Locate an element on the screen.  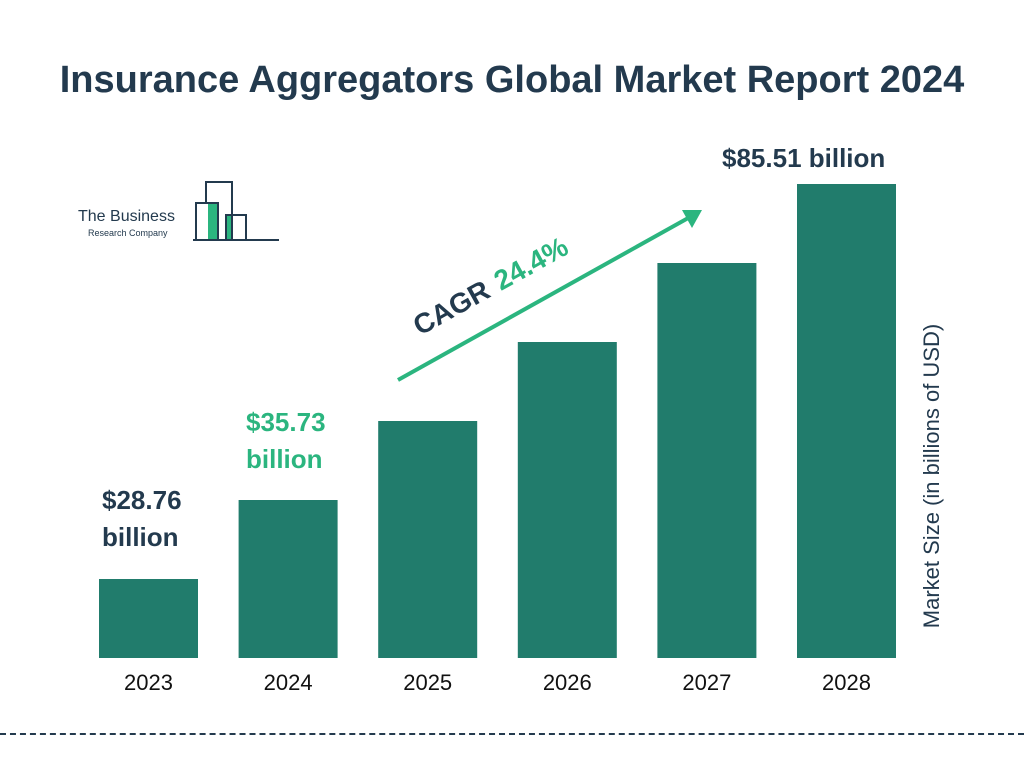
x-tick-label: 2024 is located at coordinates (288, 682).